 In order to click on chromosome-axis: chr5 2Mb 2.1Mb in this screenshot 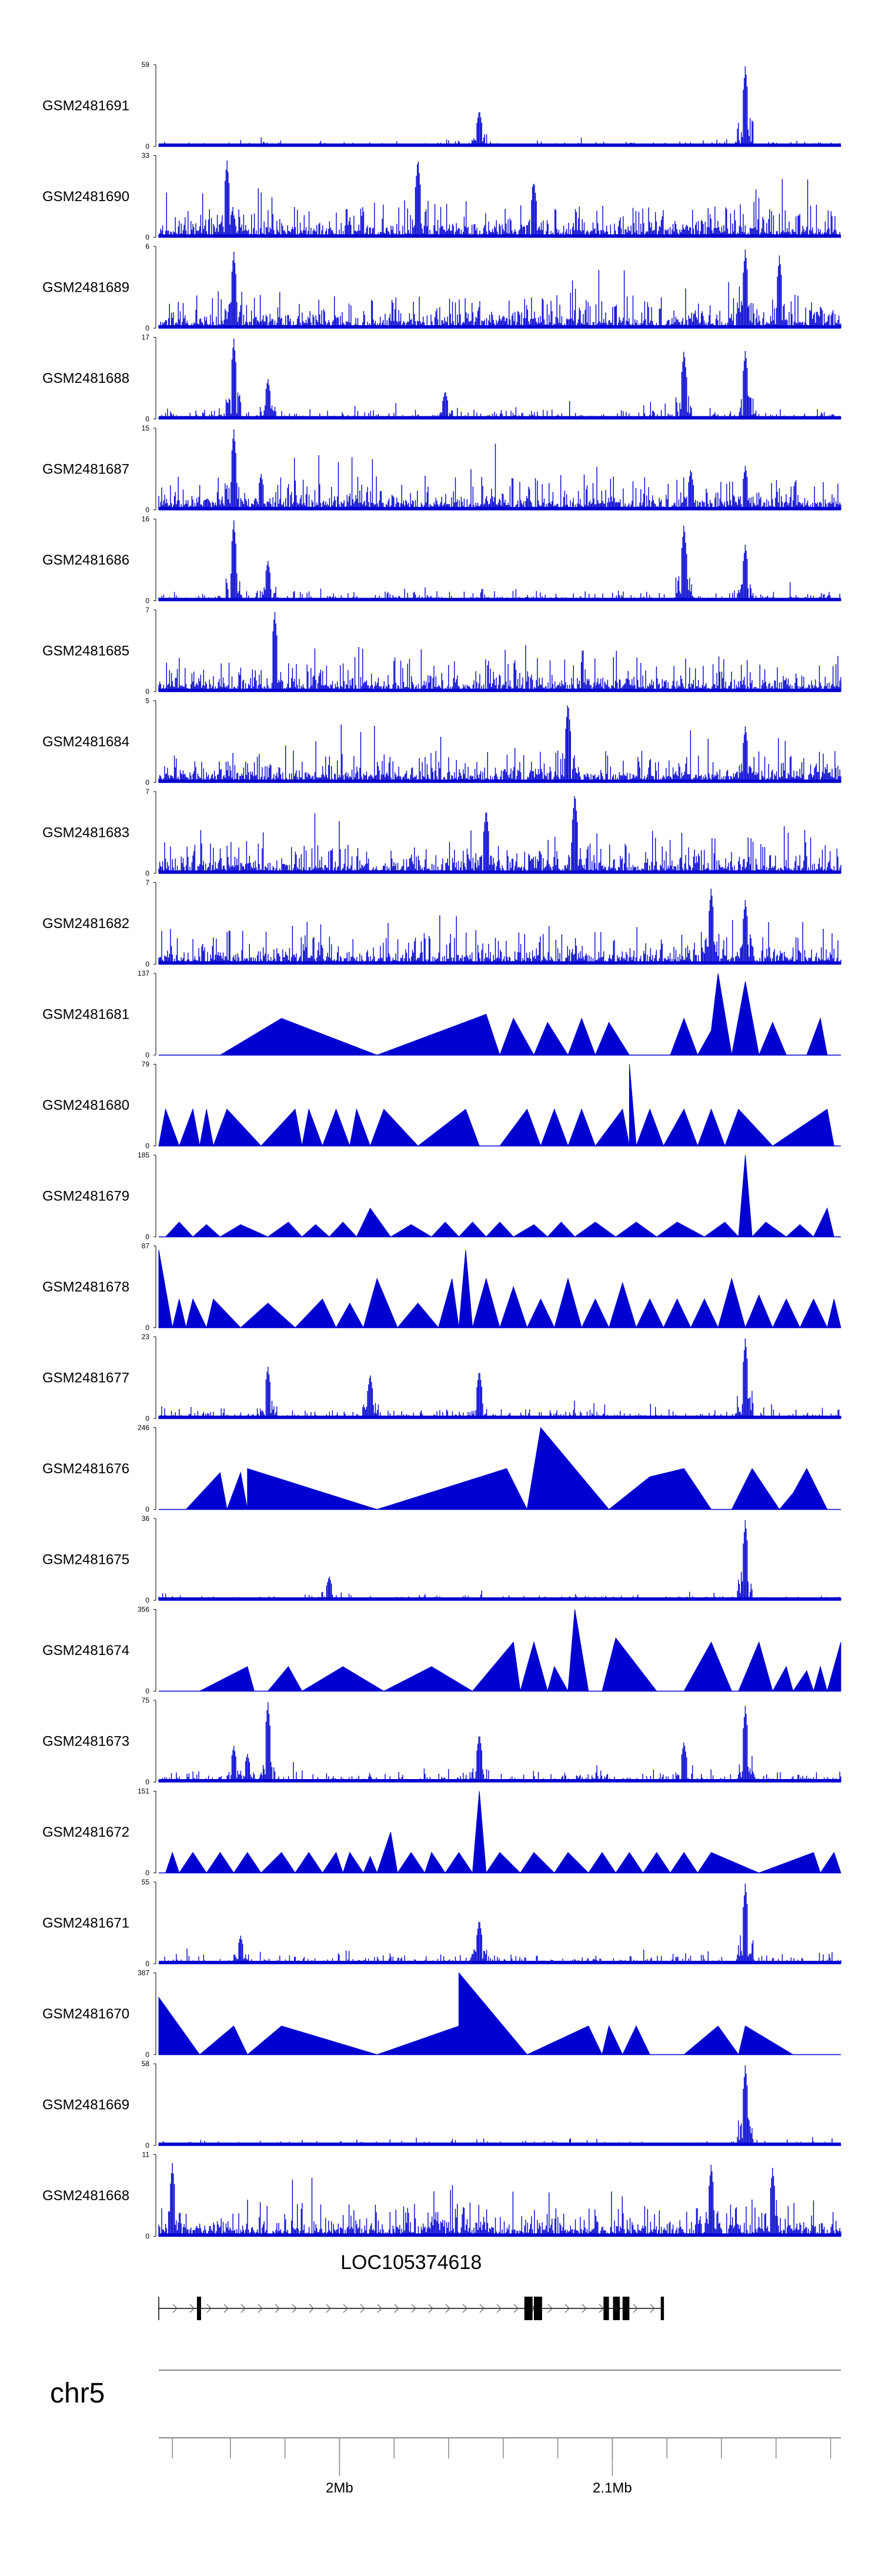, I will do `click(445, 2433)`.